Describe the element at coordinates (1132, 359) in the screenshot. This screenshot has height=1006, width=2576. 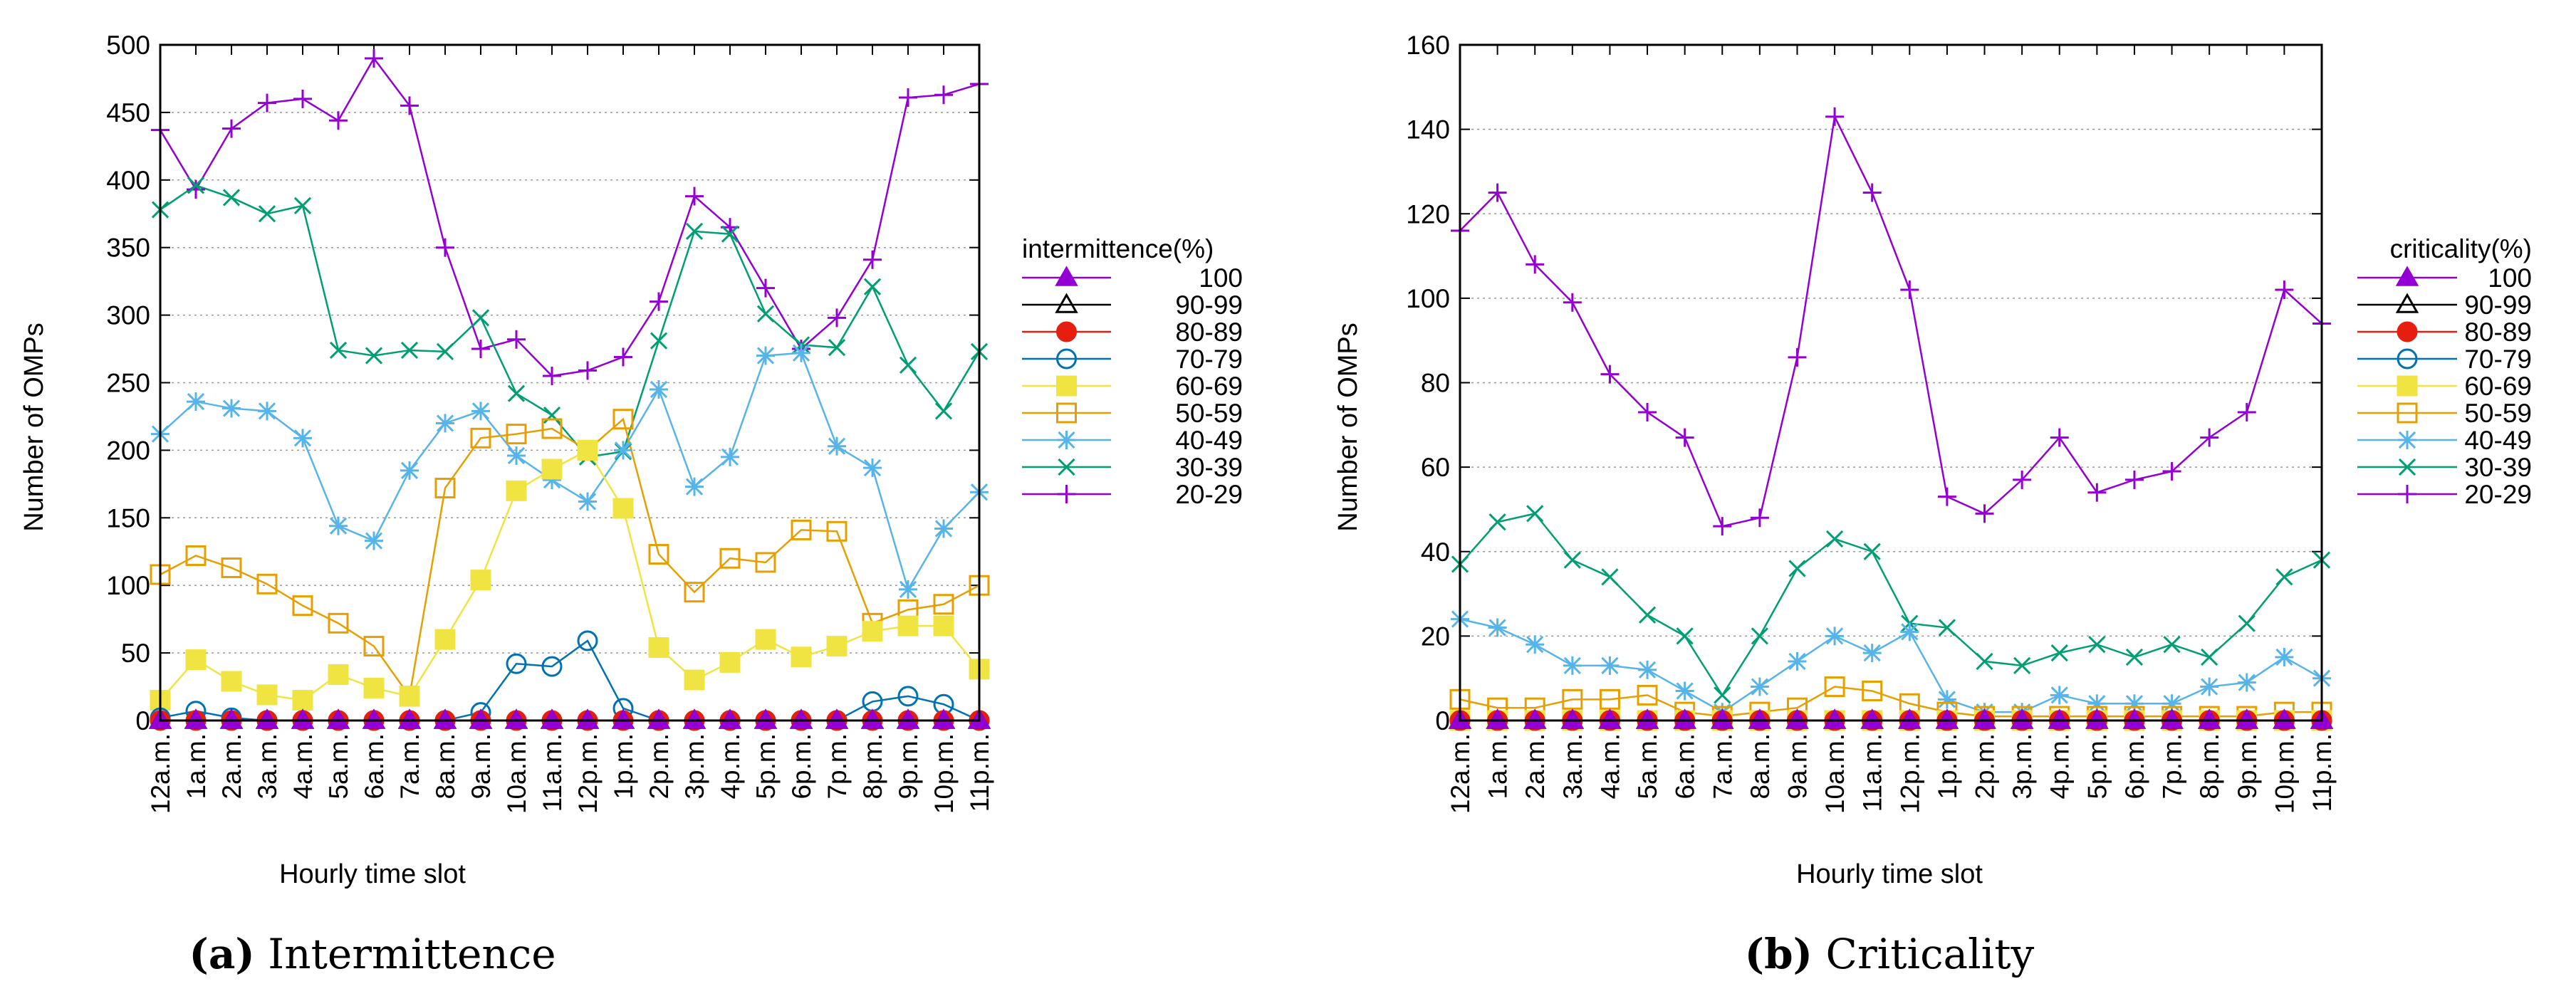
I see `legend-item-70-79: 70-79` at that location.